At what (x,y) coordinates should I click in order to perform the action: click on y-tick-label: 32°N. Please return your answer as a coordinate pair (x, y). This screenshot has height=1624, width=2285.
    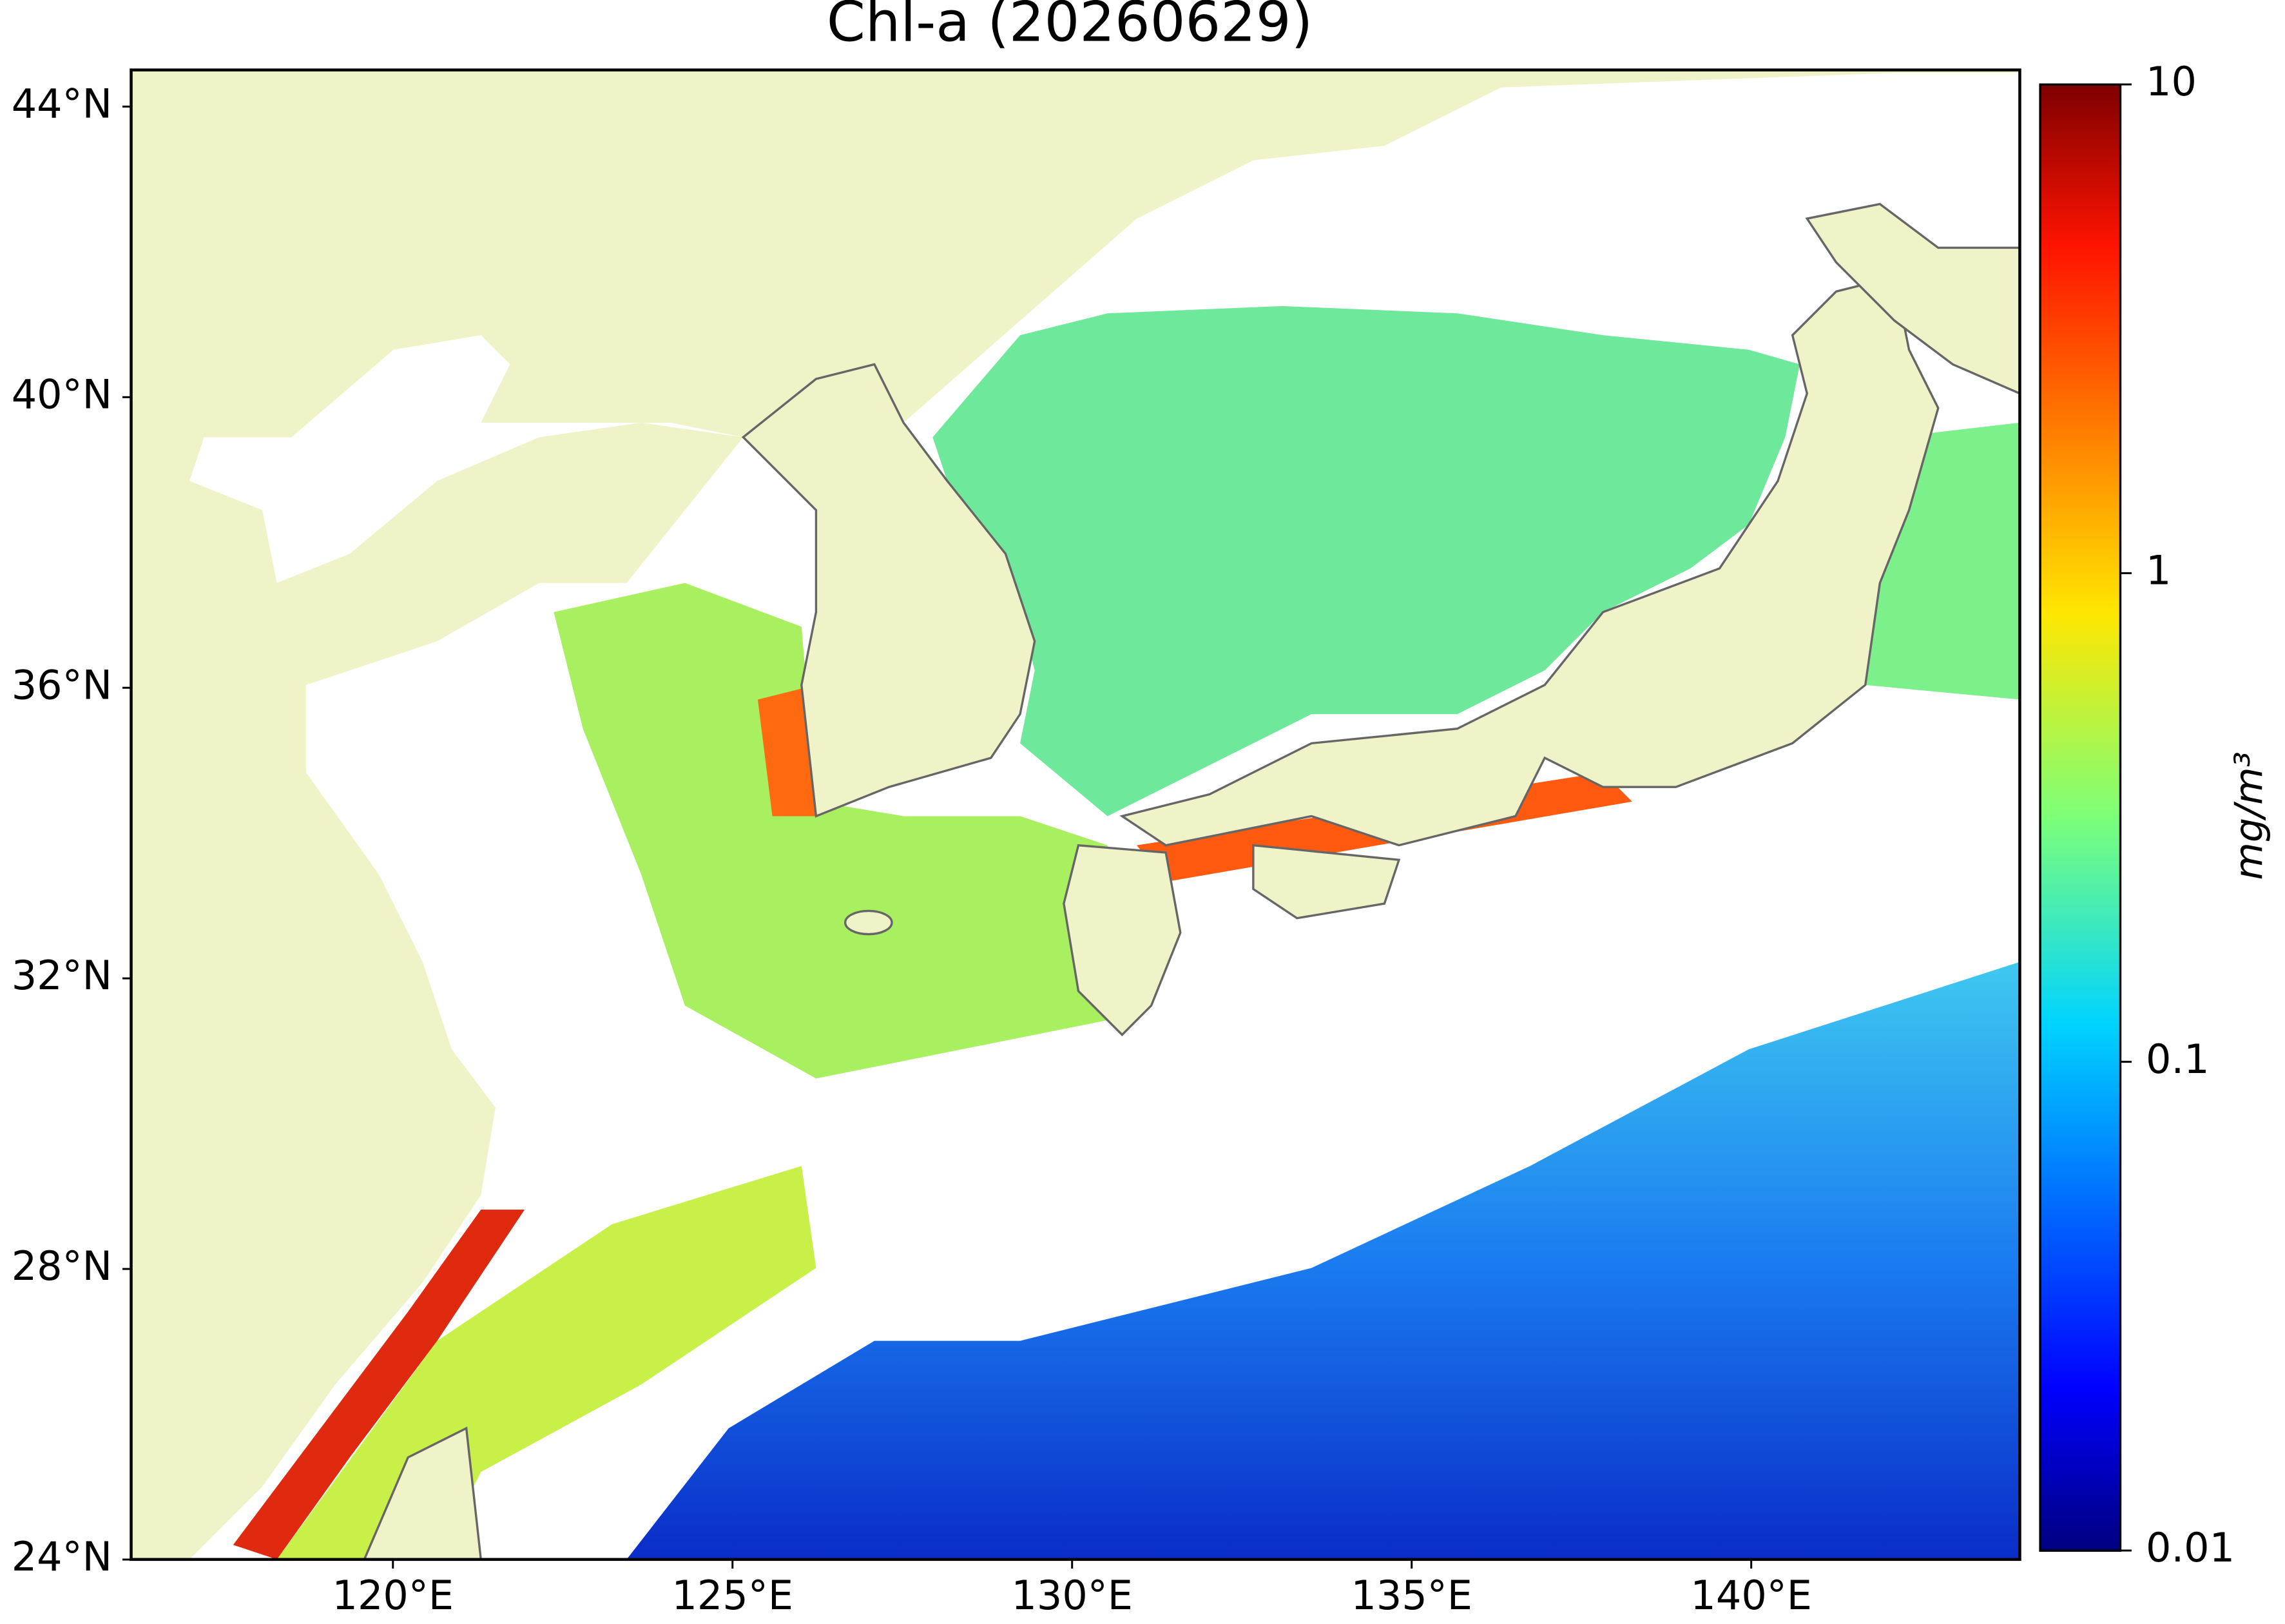
    Looking at the image, I should click on (62, 976).